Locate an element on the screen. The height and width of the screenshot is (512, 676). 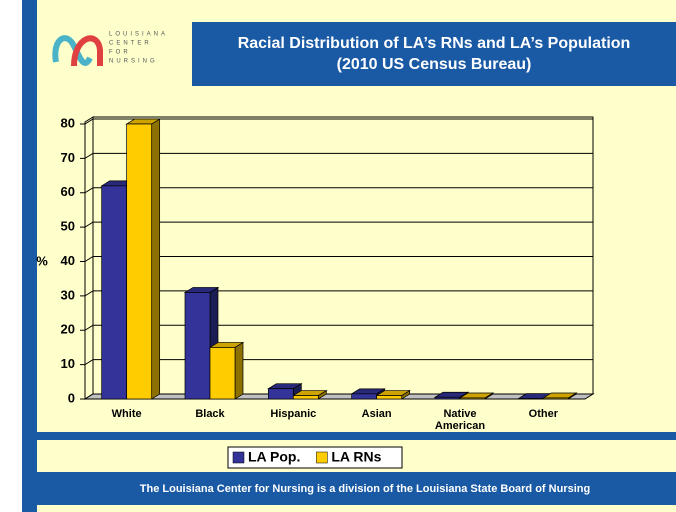
logo-text: CENTER is located at coordinates (130, 44).